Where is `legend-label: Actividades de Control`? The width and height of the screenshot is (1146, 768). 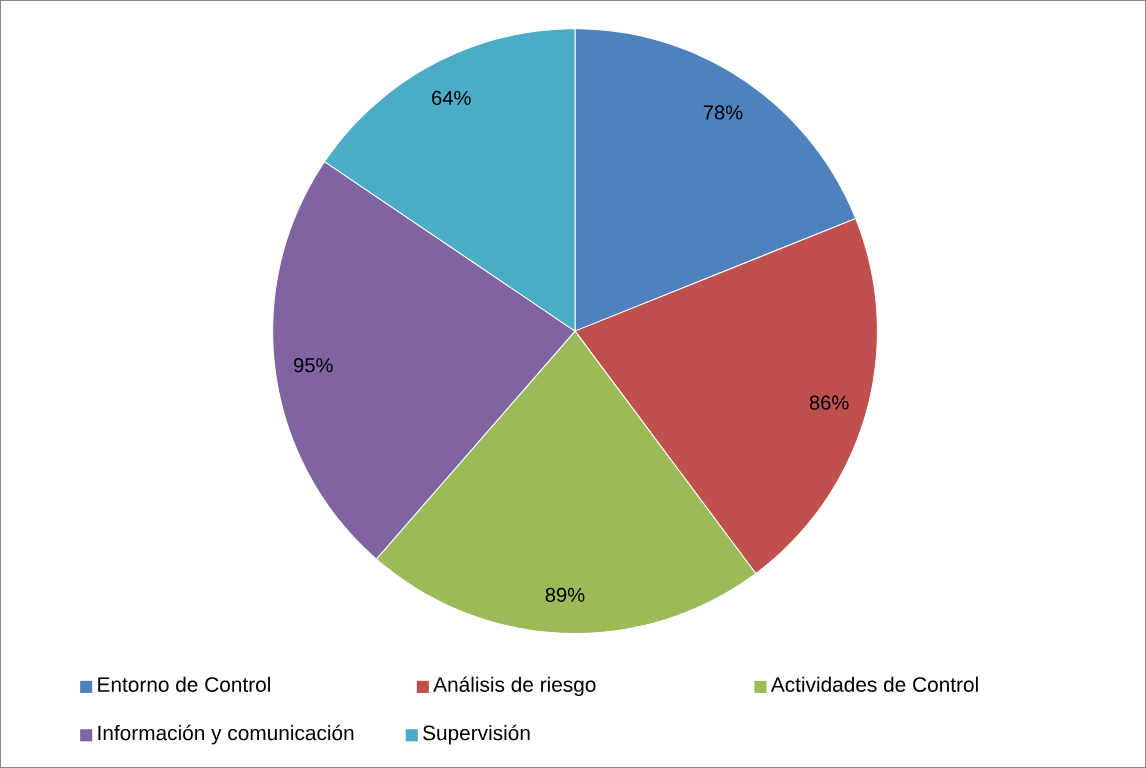 legend-label: Actividades de Control is located at coordinates (874, 684).